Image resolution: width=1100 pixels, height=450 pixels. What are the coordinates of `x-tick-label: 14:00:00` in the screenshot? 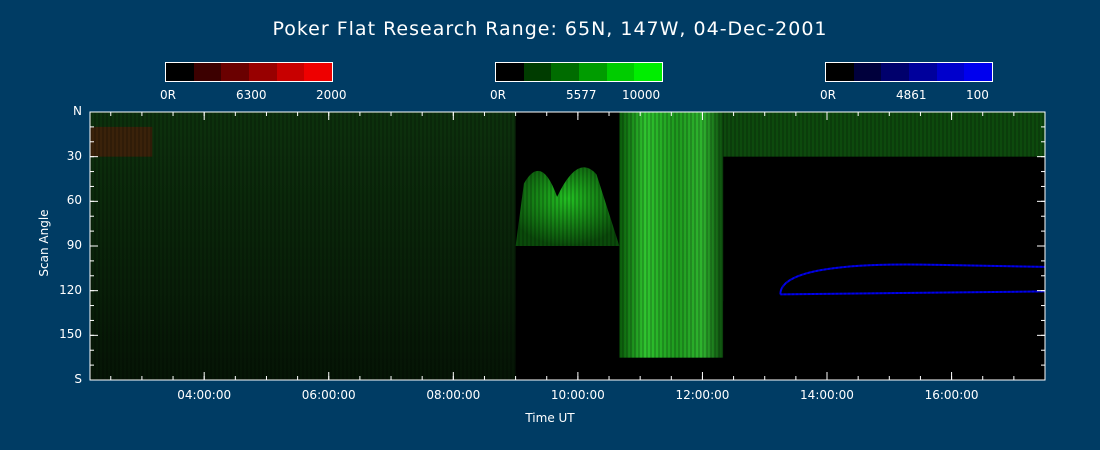 It's located at (827, 395).